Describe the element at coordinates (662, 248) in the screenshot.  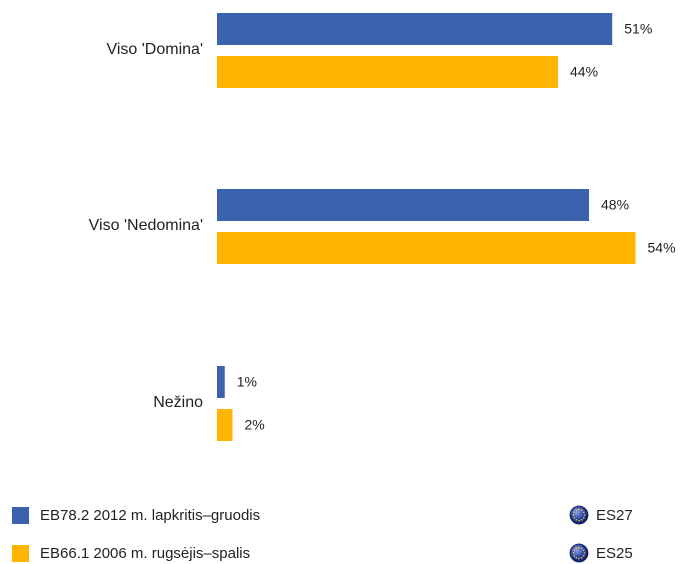
I see `value-label: 54%` at that location.